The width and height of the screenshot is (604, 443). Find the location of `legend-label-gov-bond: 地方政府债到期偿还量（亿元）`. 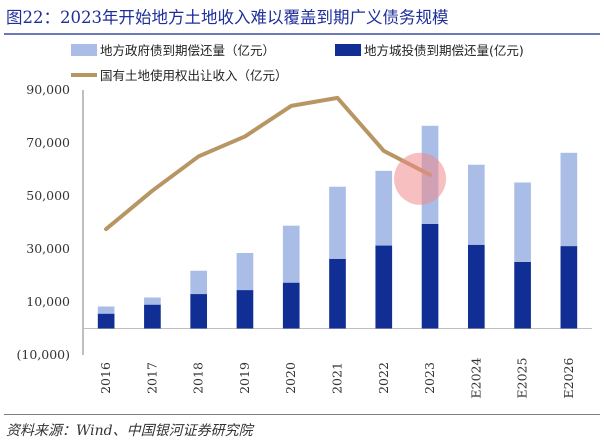

legend-label-gov-bond: 地方政府债到期偿还量（亿元） is located at coordinates (187, 50).